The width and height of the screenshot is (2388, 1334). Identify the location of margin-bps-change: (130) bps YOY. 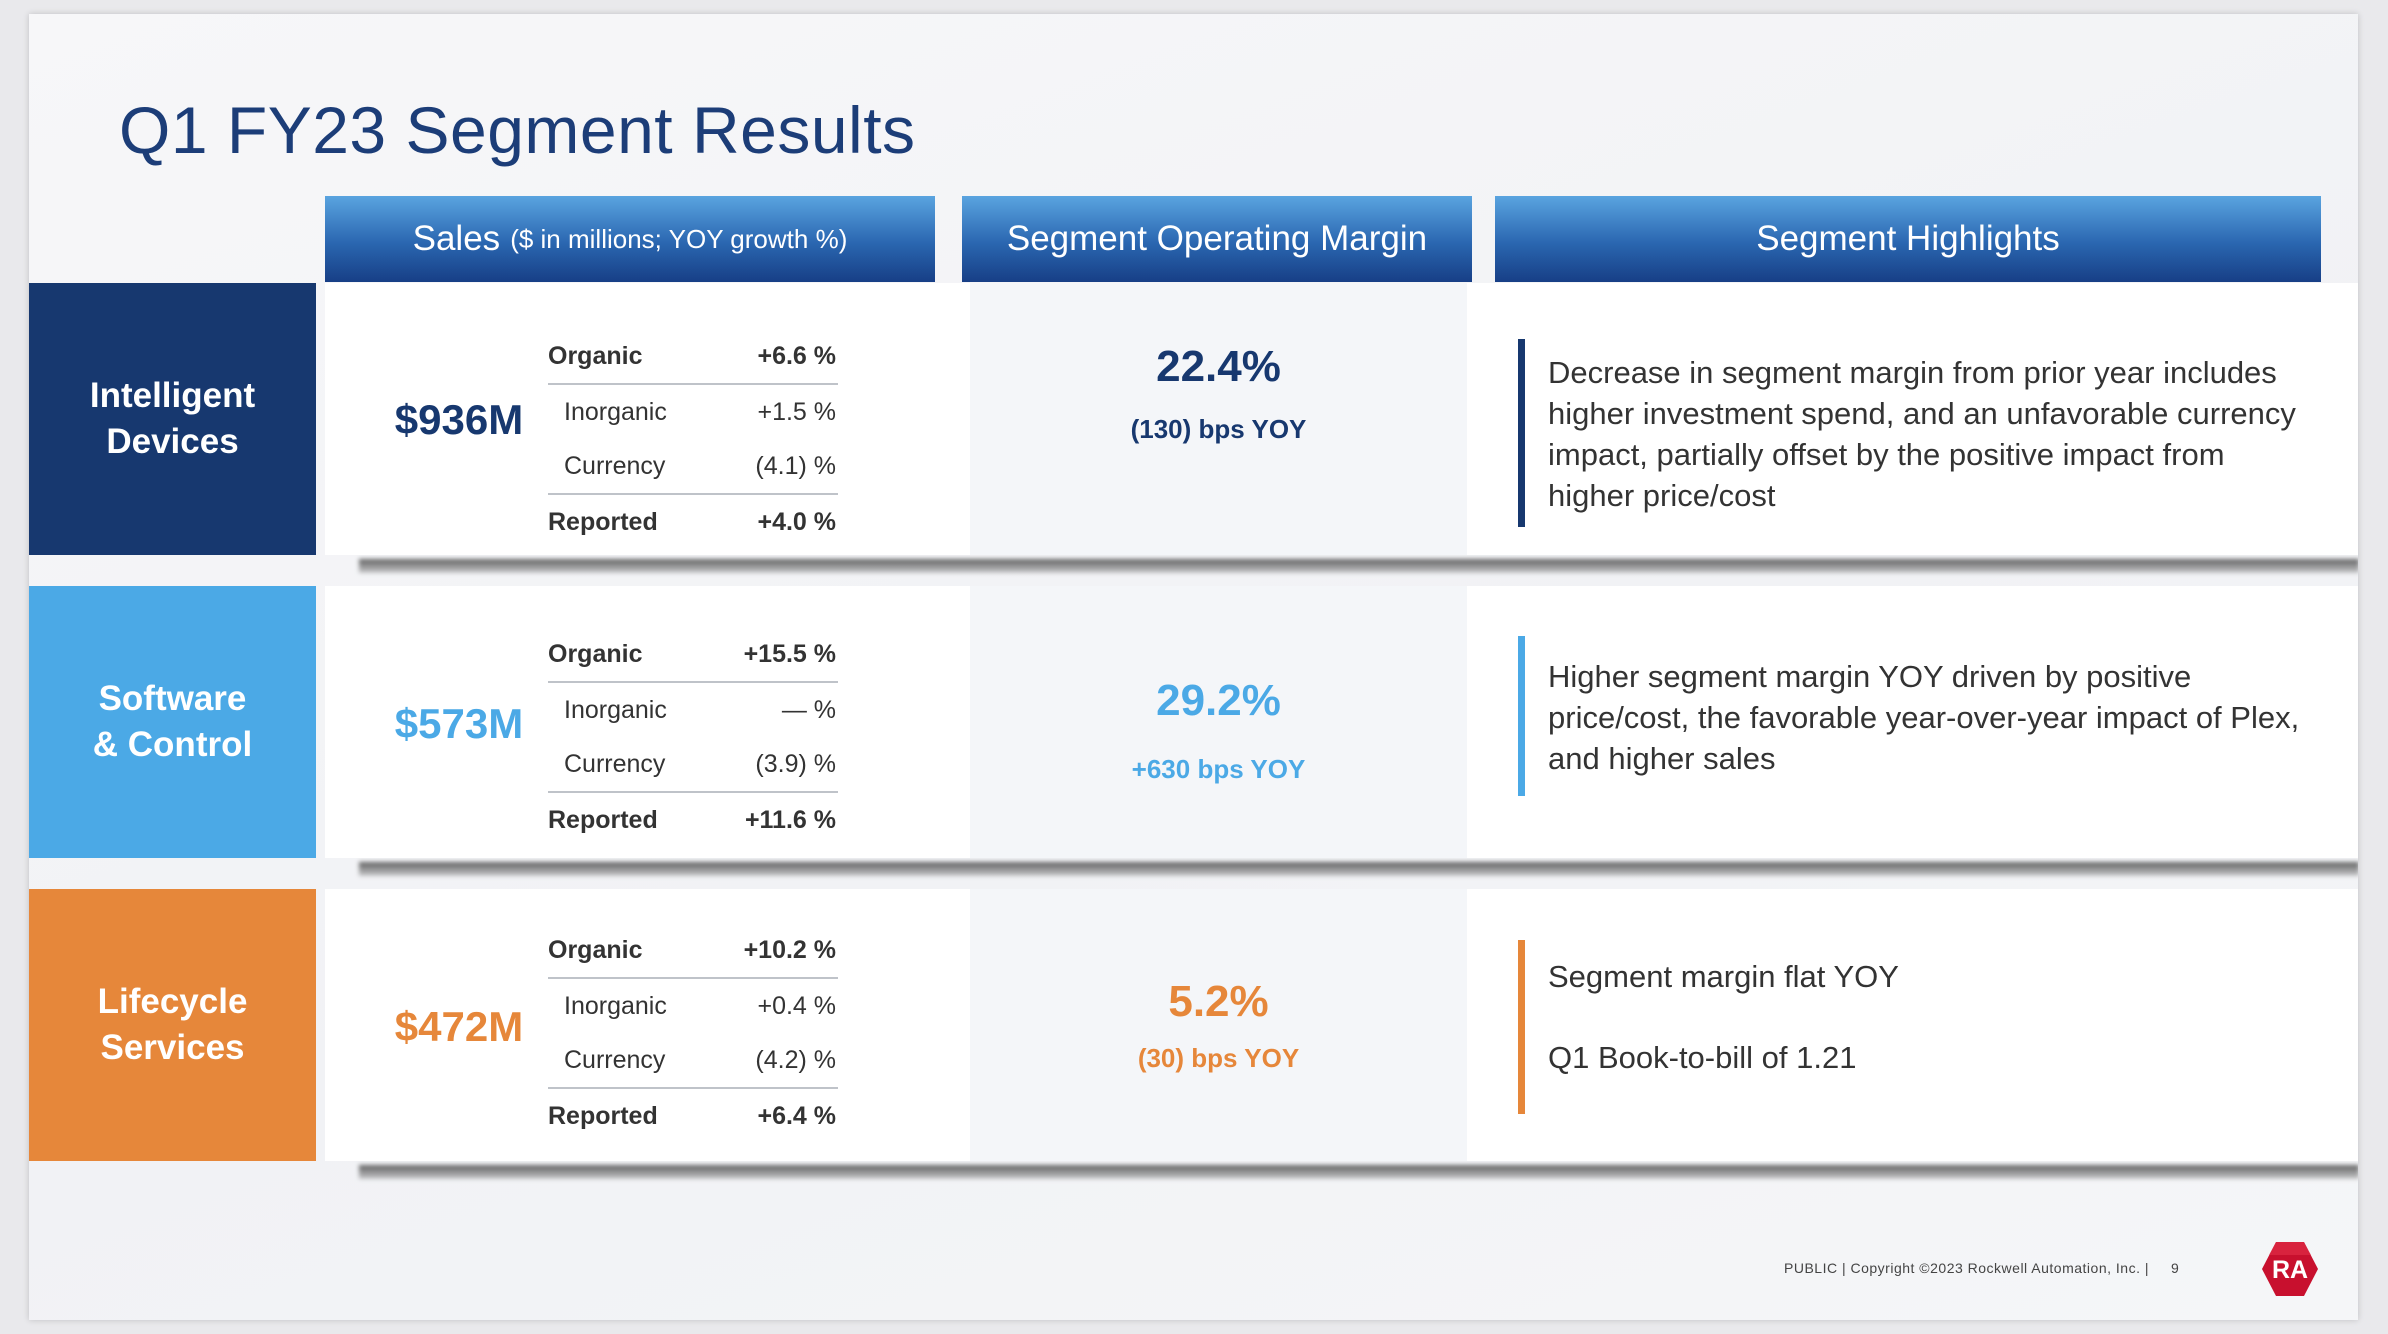
(1218, 429).